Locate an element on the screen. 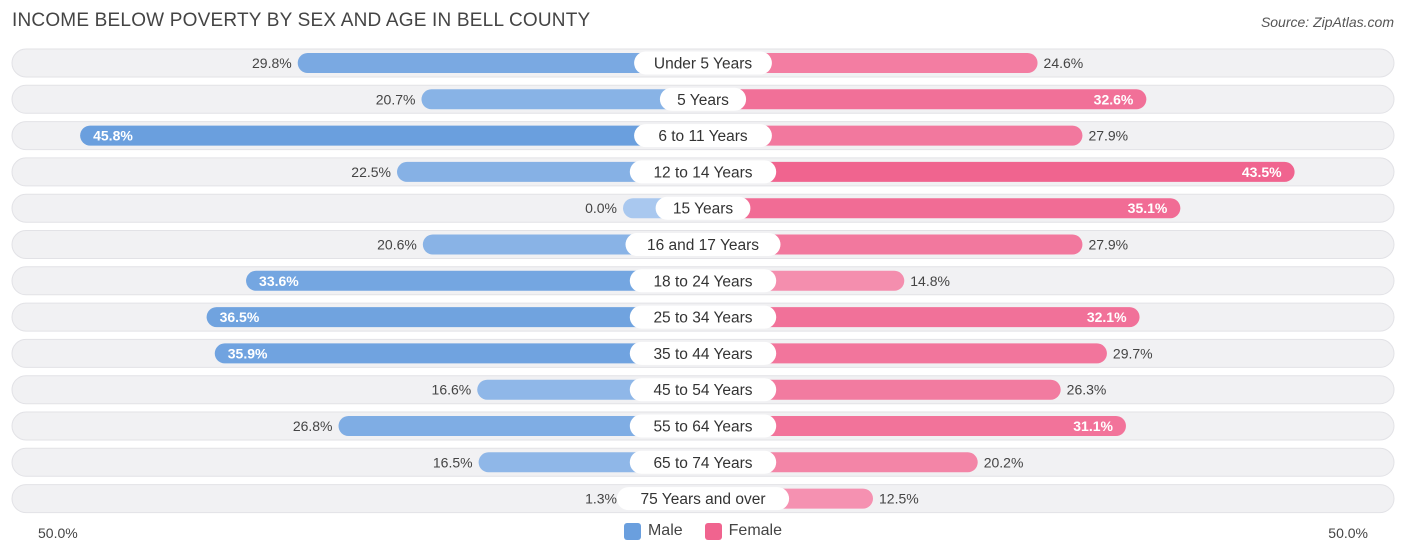  data-label-male: 20.6% is located at coordinates (397, 245).